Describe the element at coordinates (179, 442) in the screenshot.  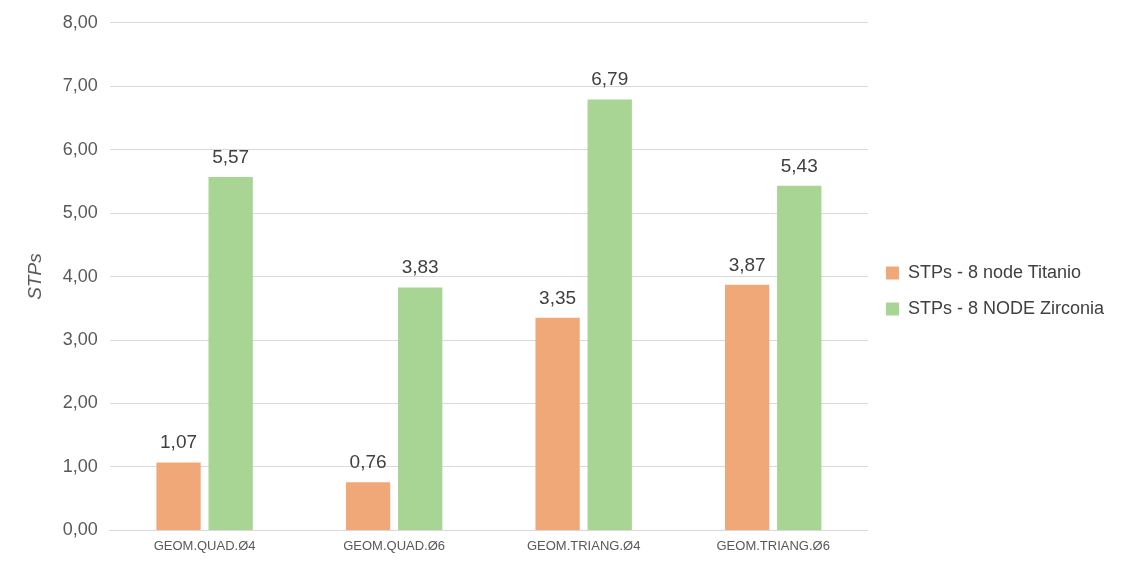
I see `data-label: 1,07` at that location.